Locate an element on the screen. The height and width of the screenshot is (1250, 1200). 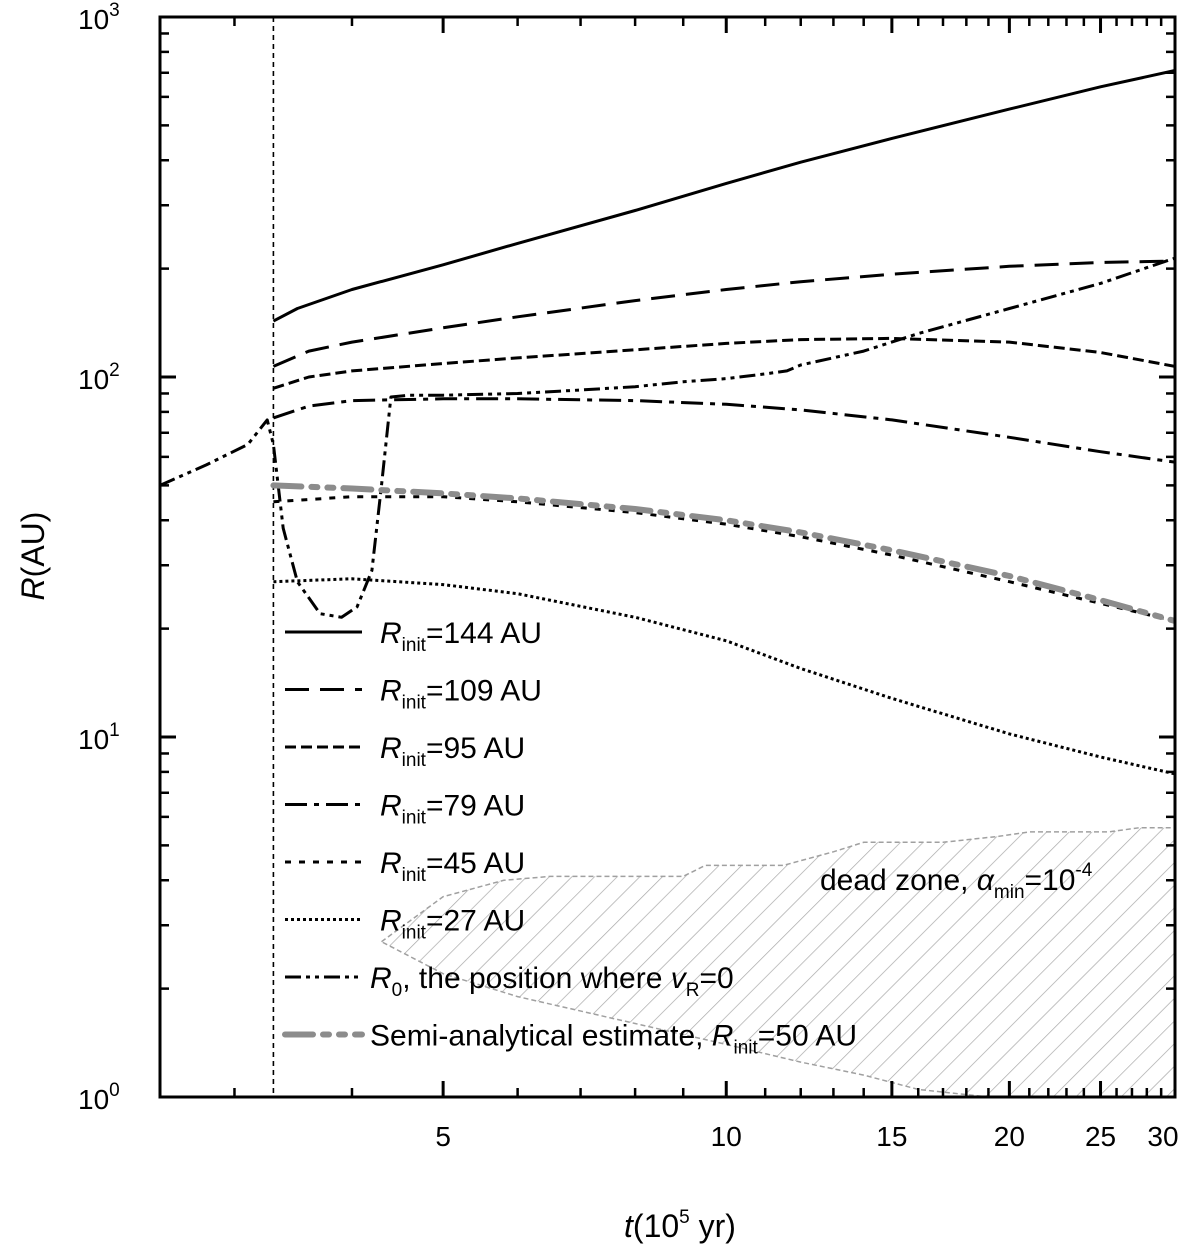
legend-label-5: Rinit=27 AU is located at coordinates (452, 924).